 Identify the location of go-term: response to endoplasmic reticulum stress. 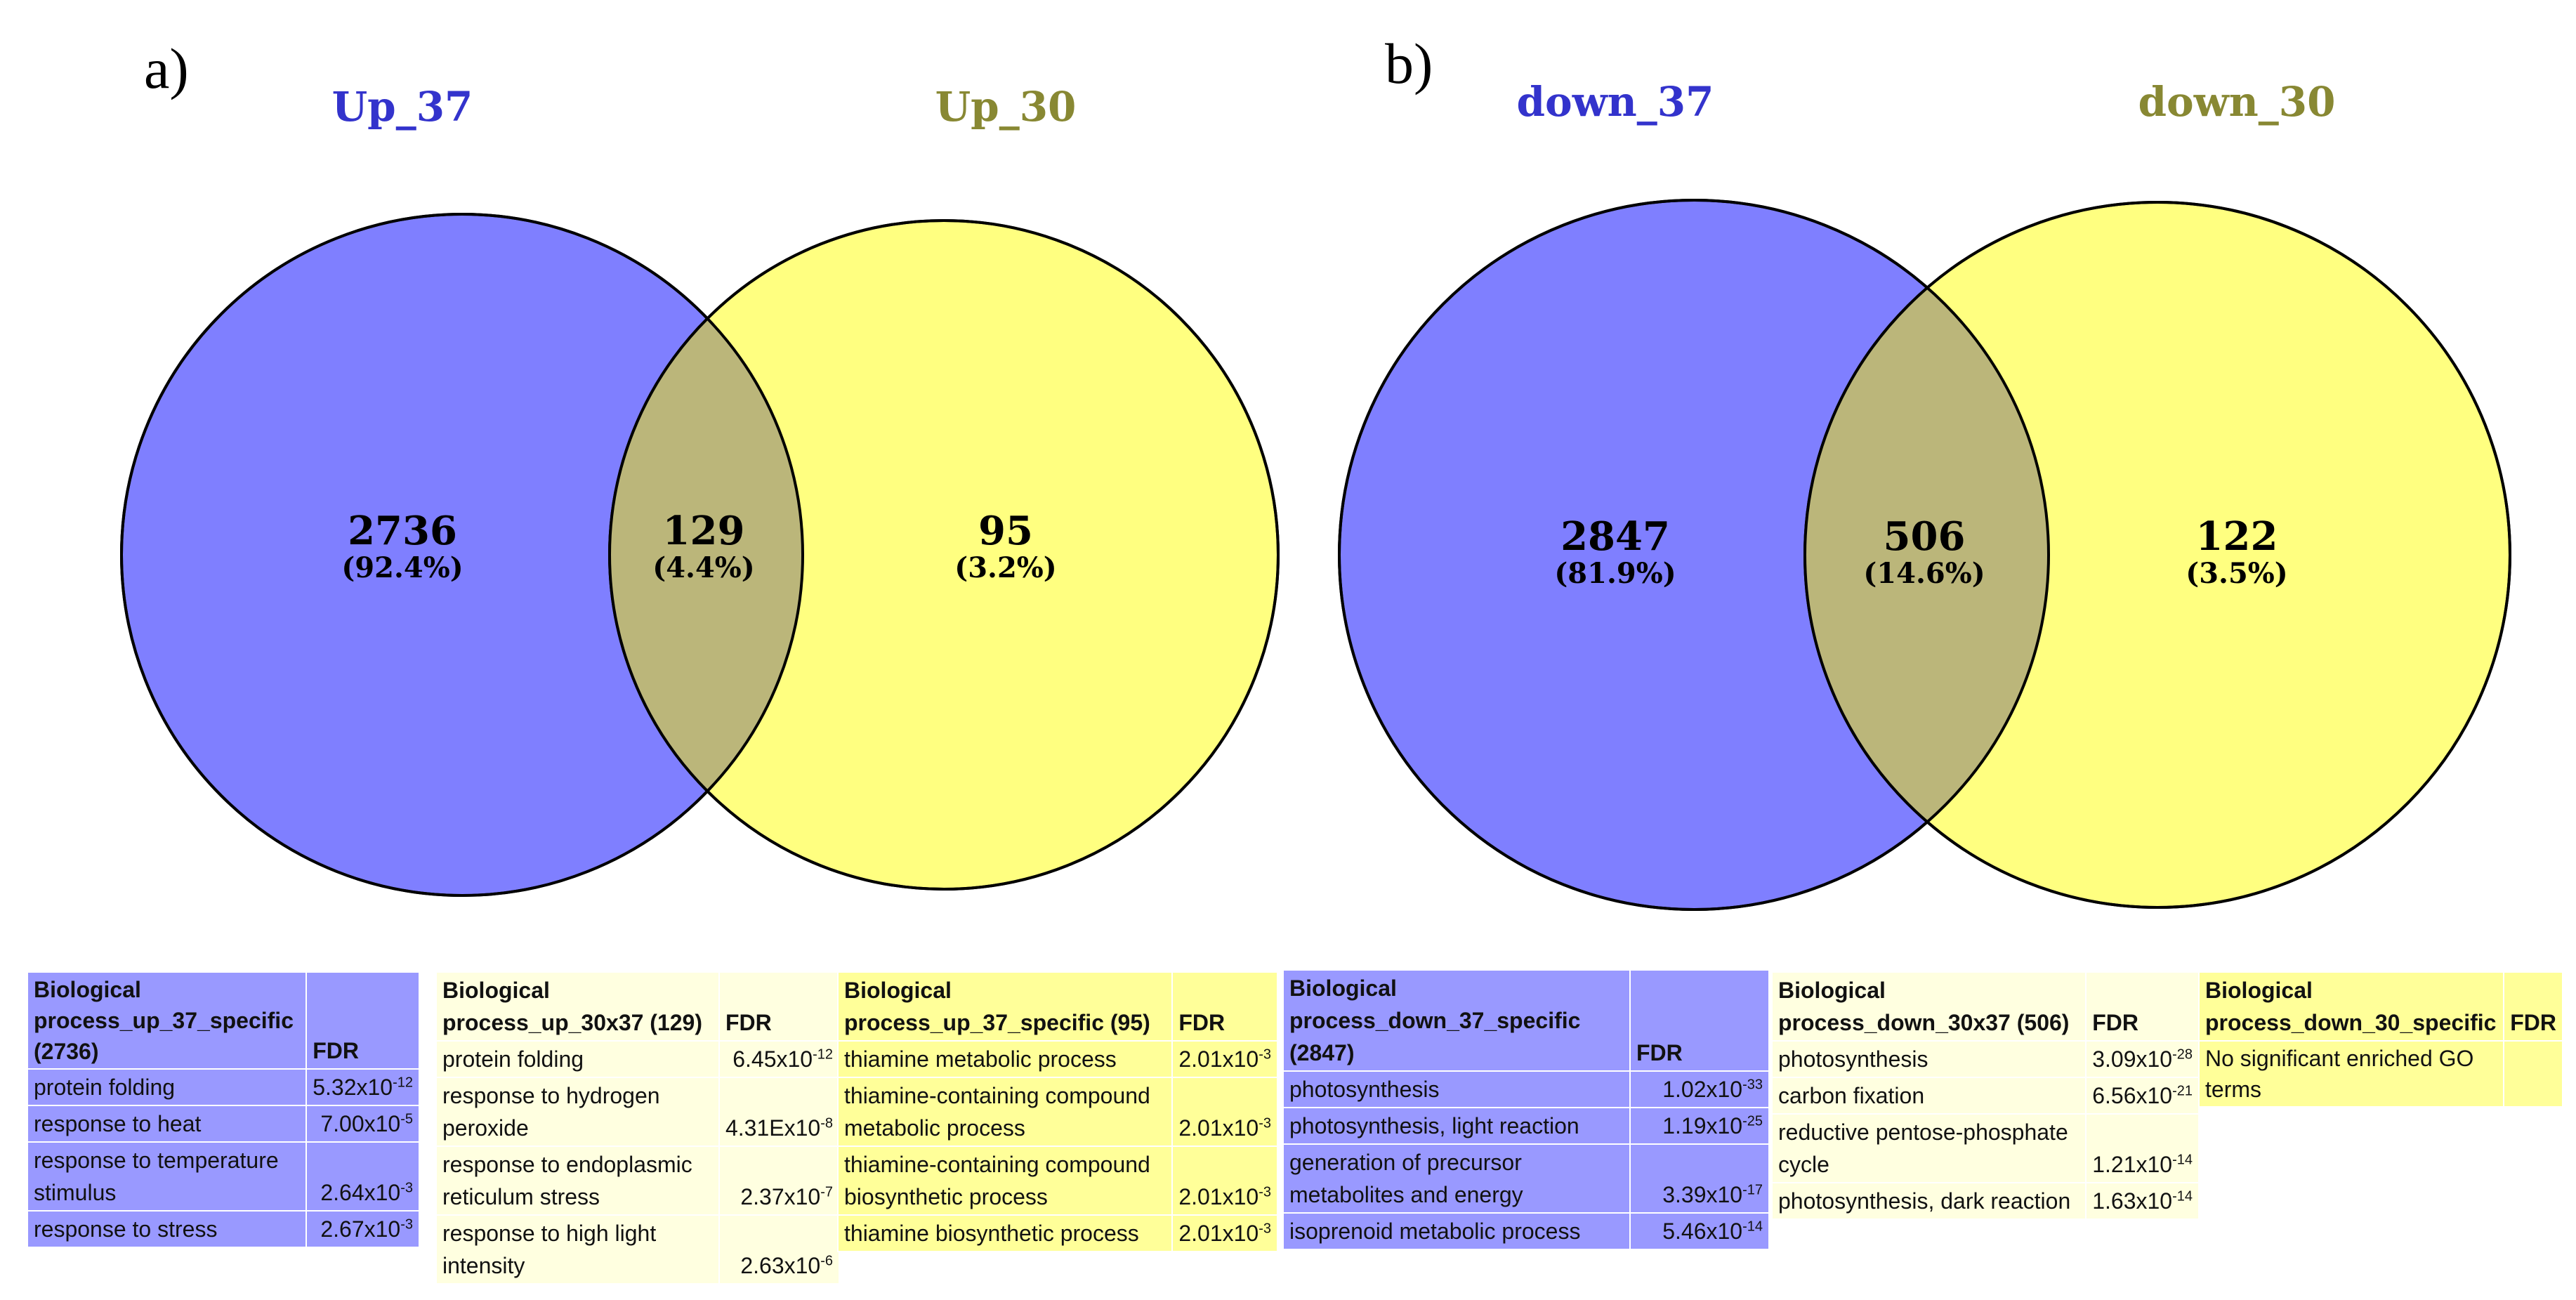
(577, 1180).